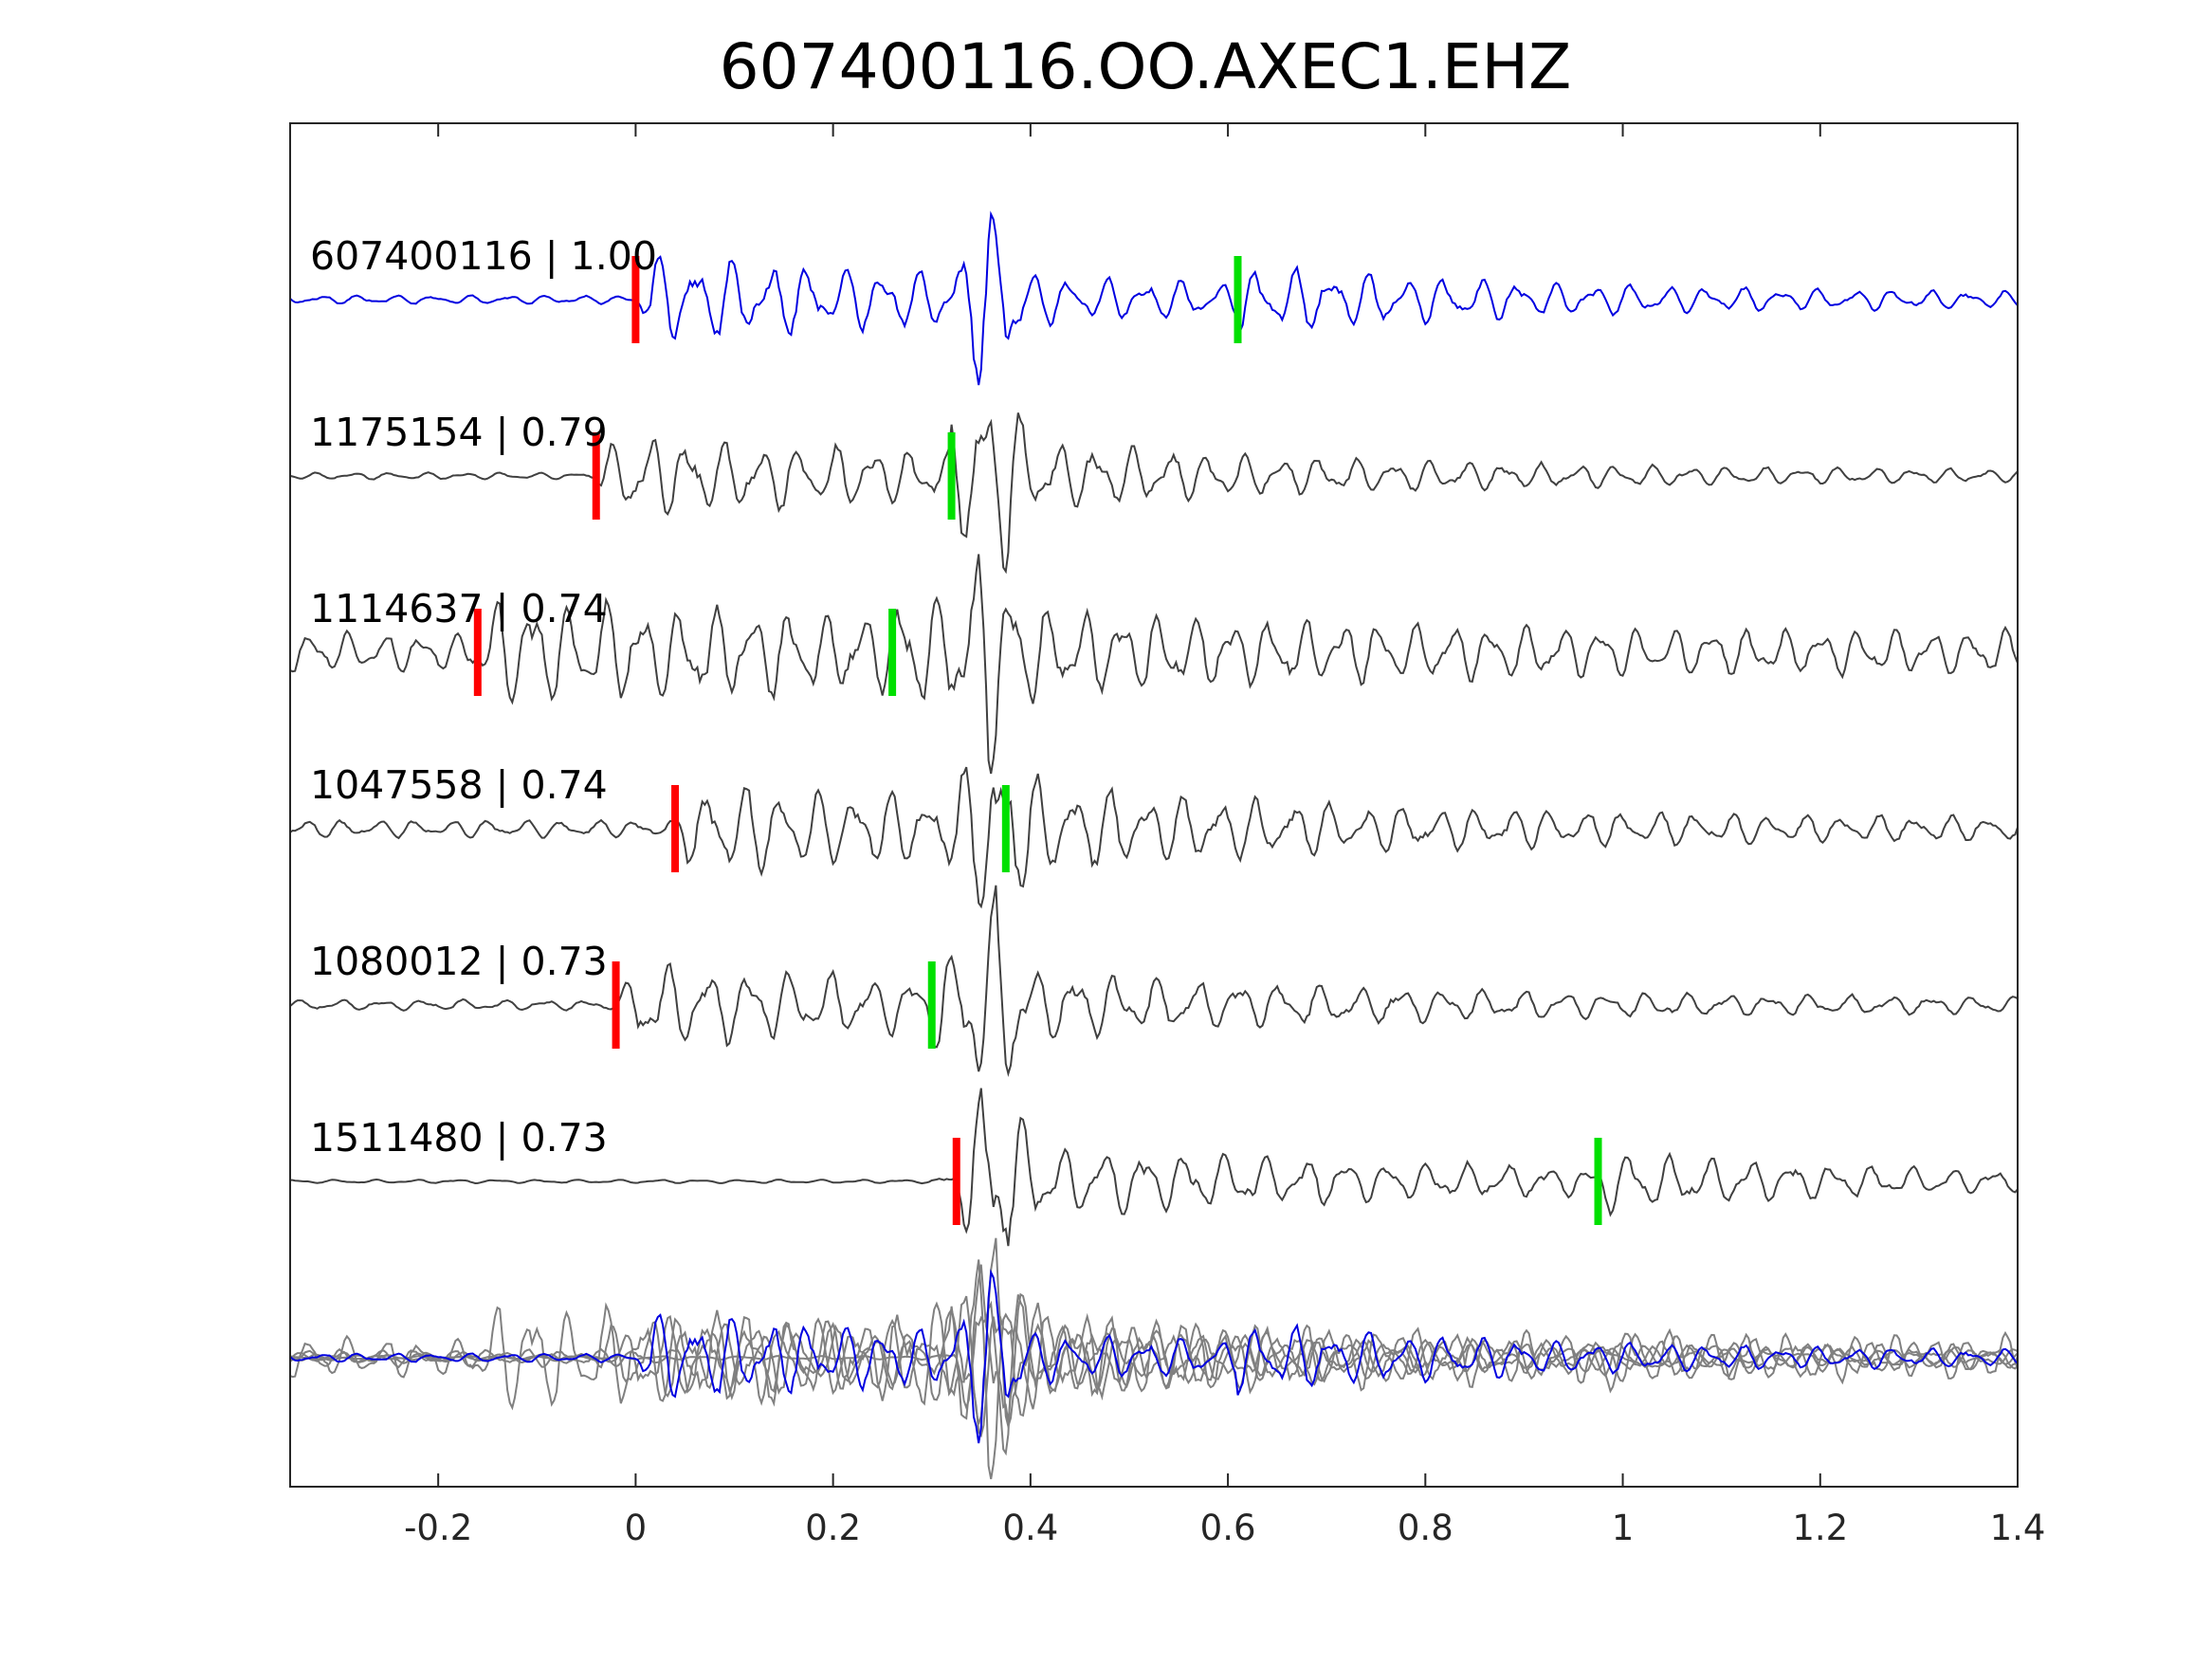 This screenshot has width=2212, height=1664. What do you see at coordinates (459, 608) in the screenshot?
I see `trace-label-2: 1114637 | 0.74` at bounding box center [459, 608].